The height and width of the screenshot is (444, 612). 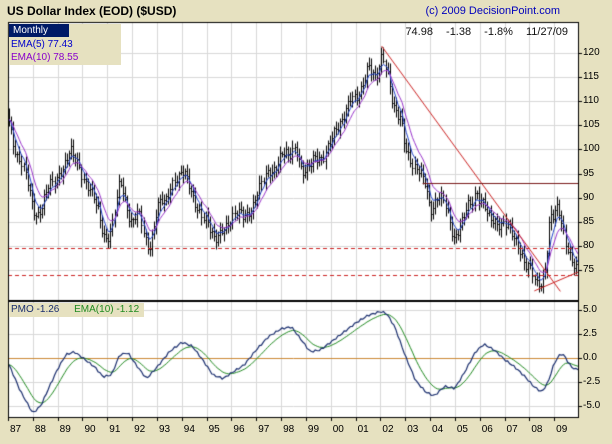 I want to click on quote-line: 74.98 -1.38 -1.8% 11/27/09, so click(x=486, y=32).